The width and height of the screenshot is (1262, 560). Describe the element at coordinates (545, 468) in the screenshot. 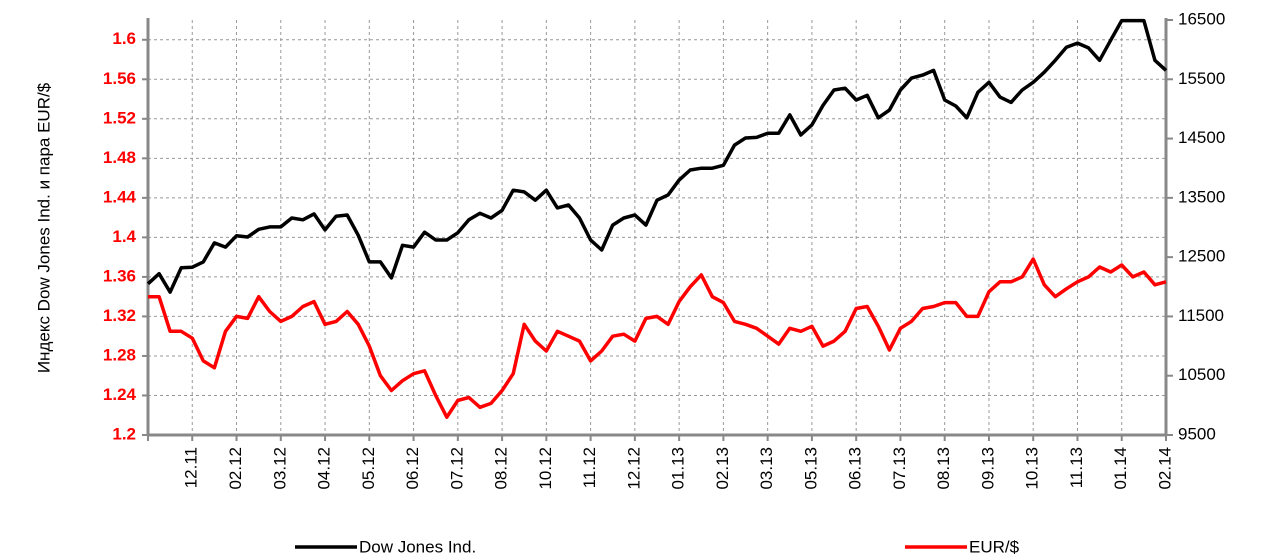

I see `x-tick-label: 10.12` at that location.